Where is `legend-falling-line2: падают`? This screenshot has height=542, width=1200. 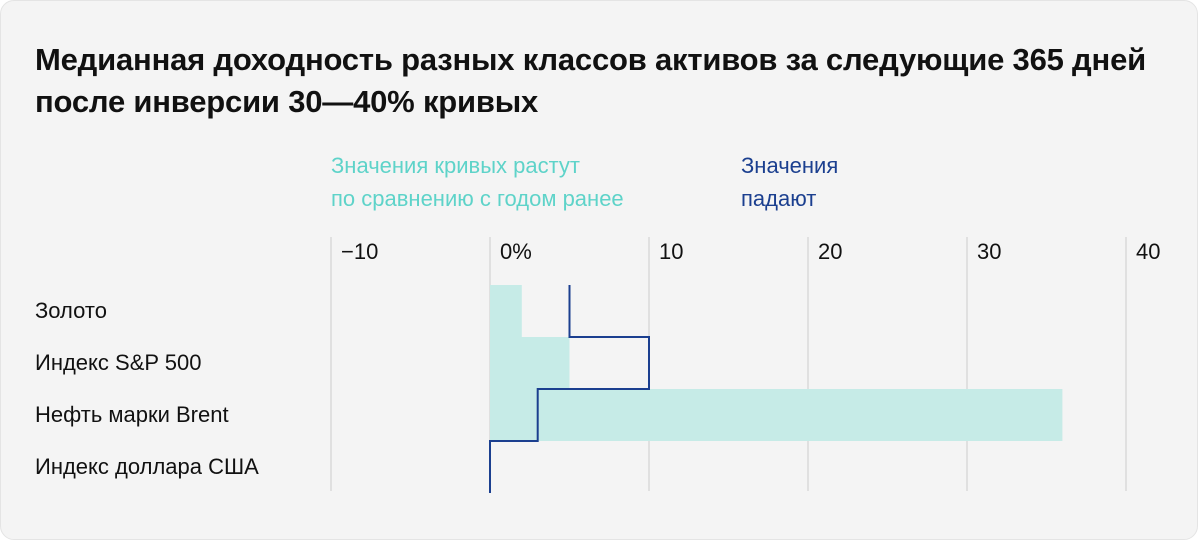
legend-falling-line2: падают is located at coordinates (779, 198).